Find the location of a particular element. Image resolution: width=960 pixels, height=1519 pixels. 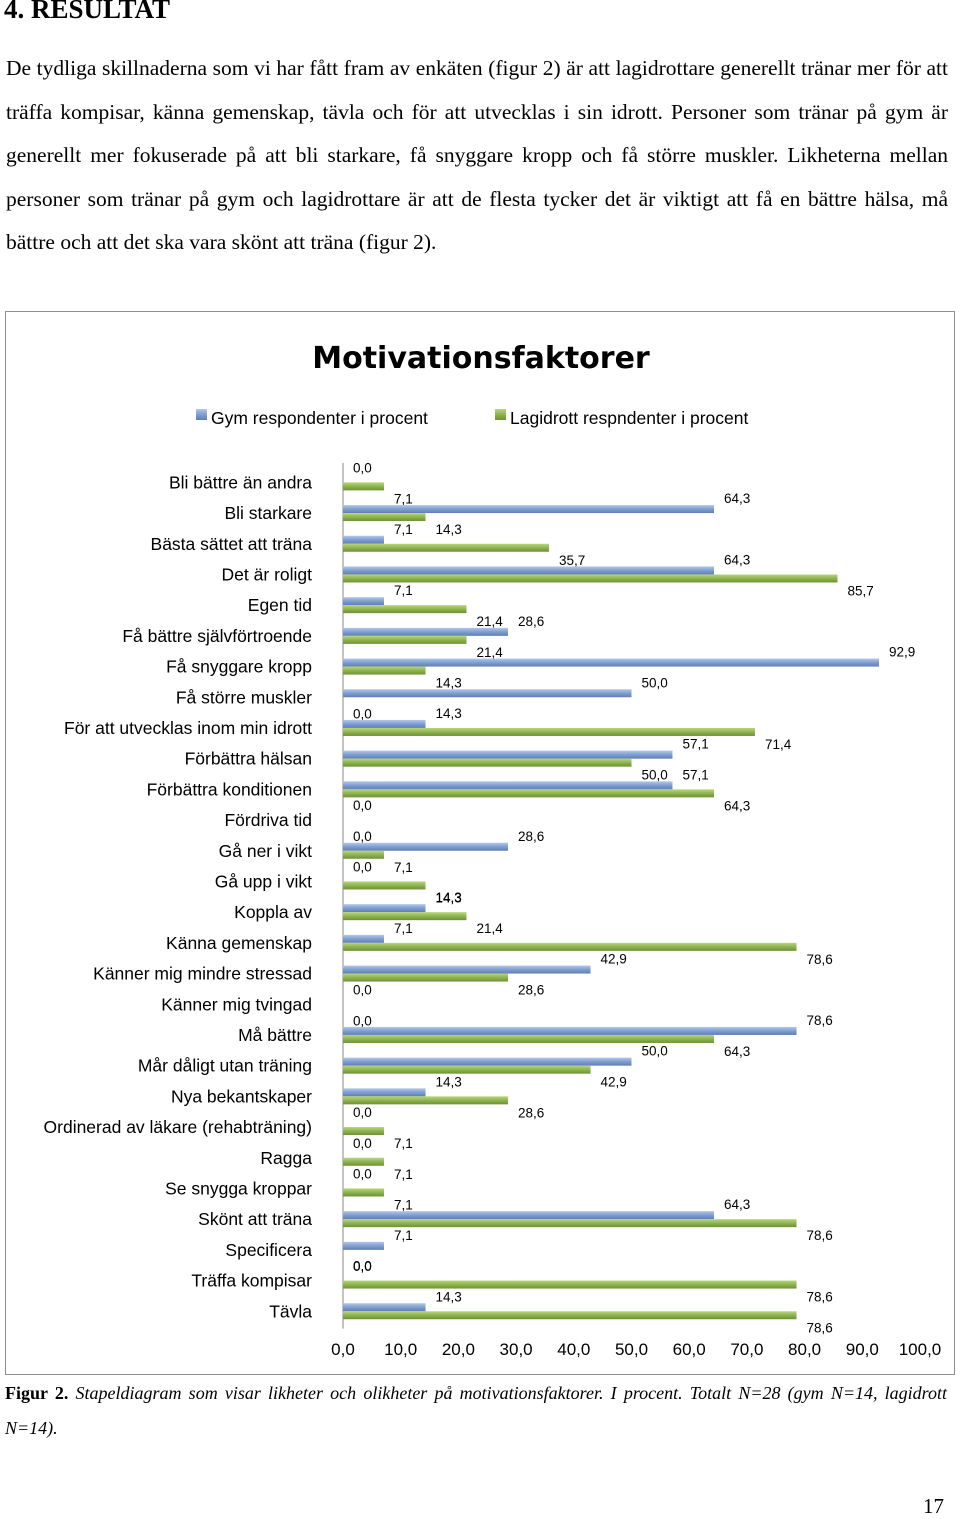

category-label-koppla-av: Koppla av is located at coordinates (273, 912).